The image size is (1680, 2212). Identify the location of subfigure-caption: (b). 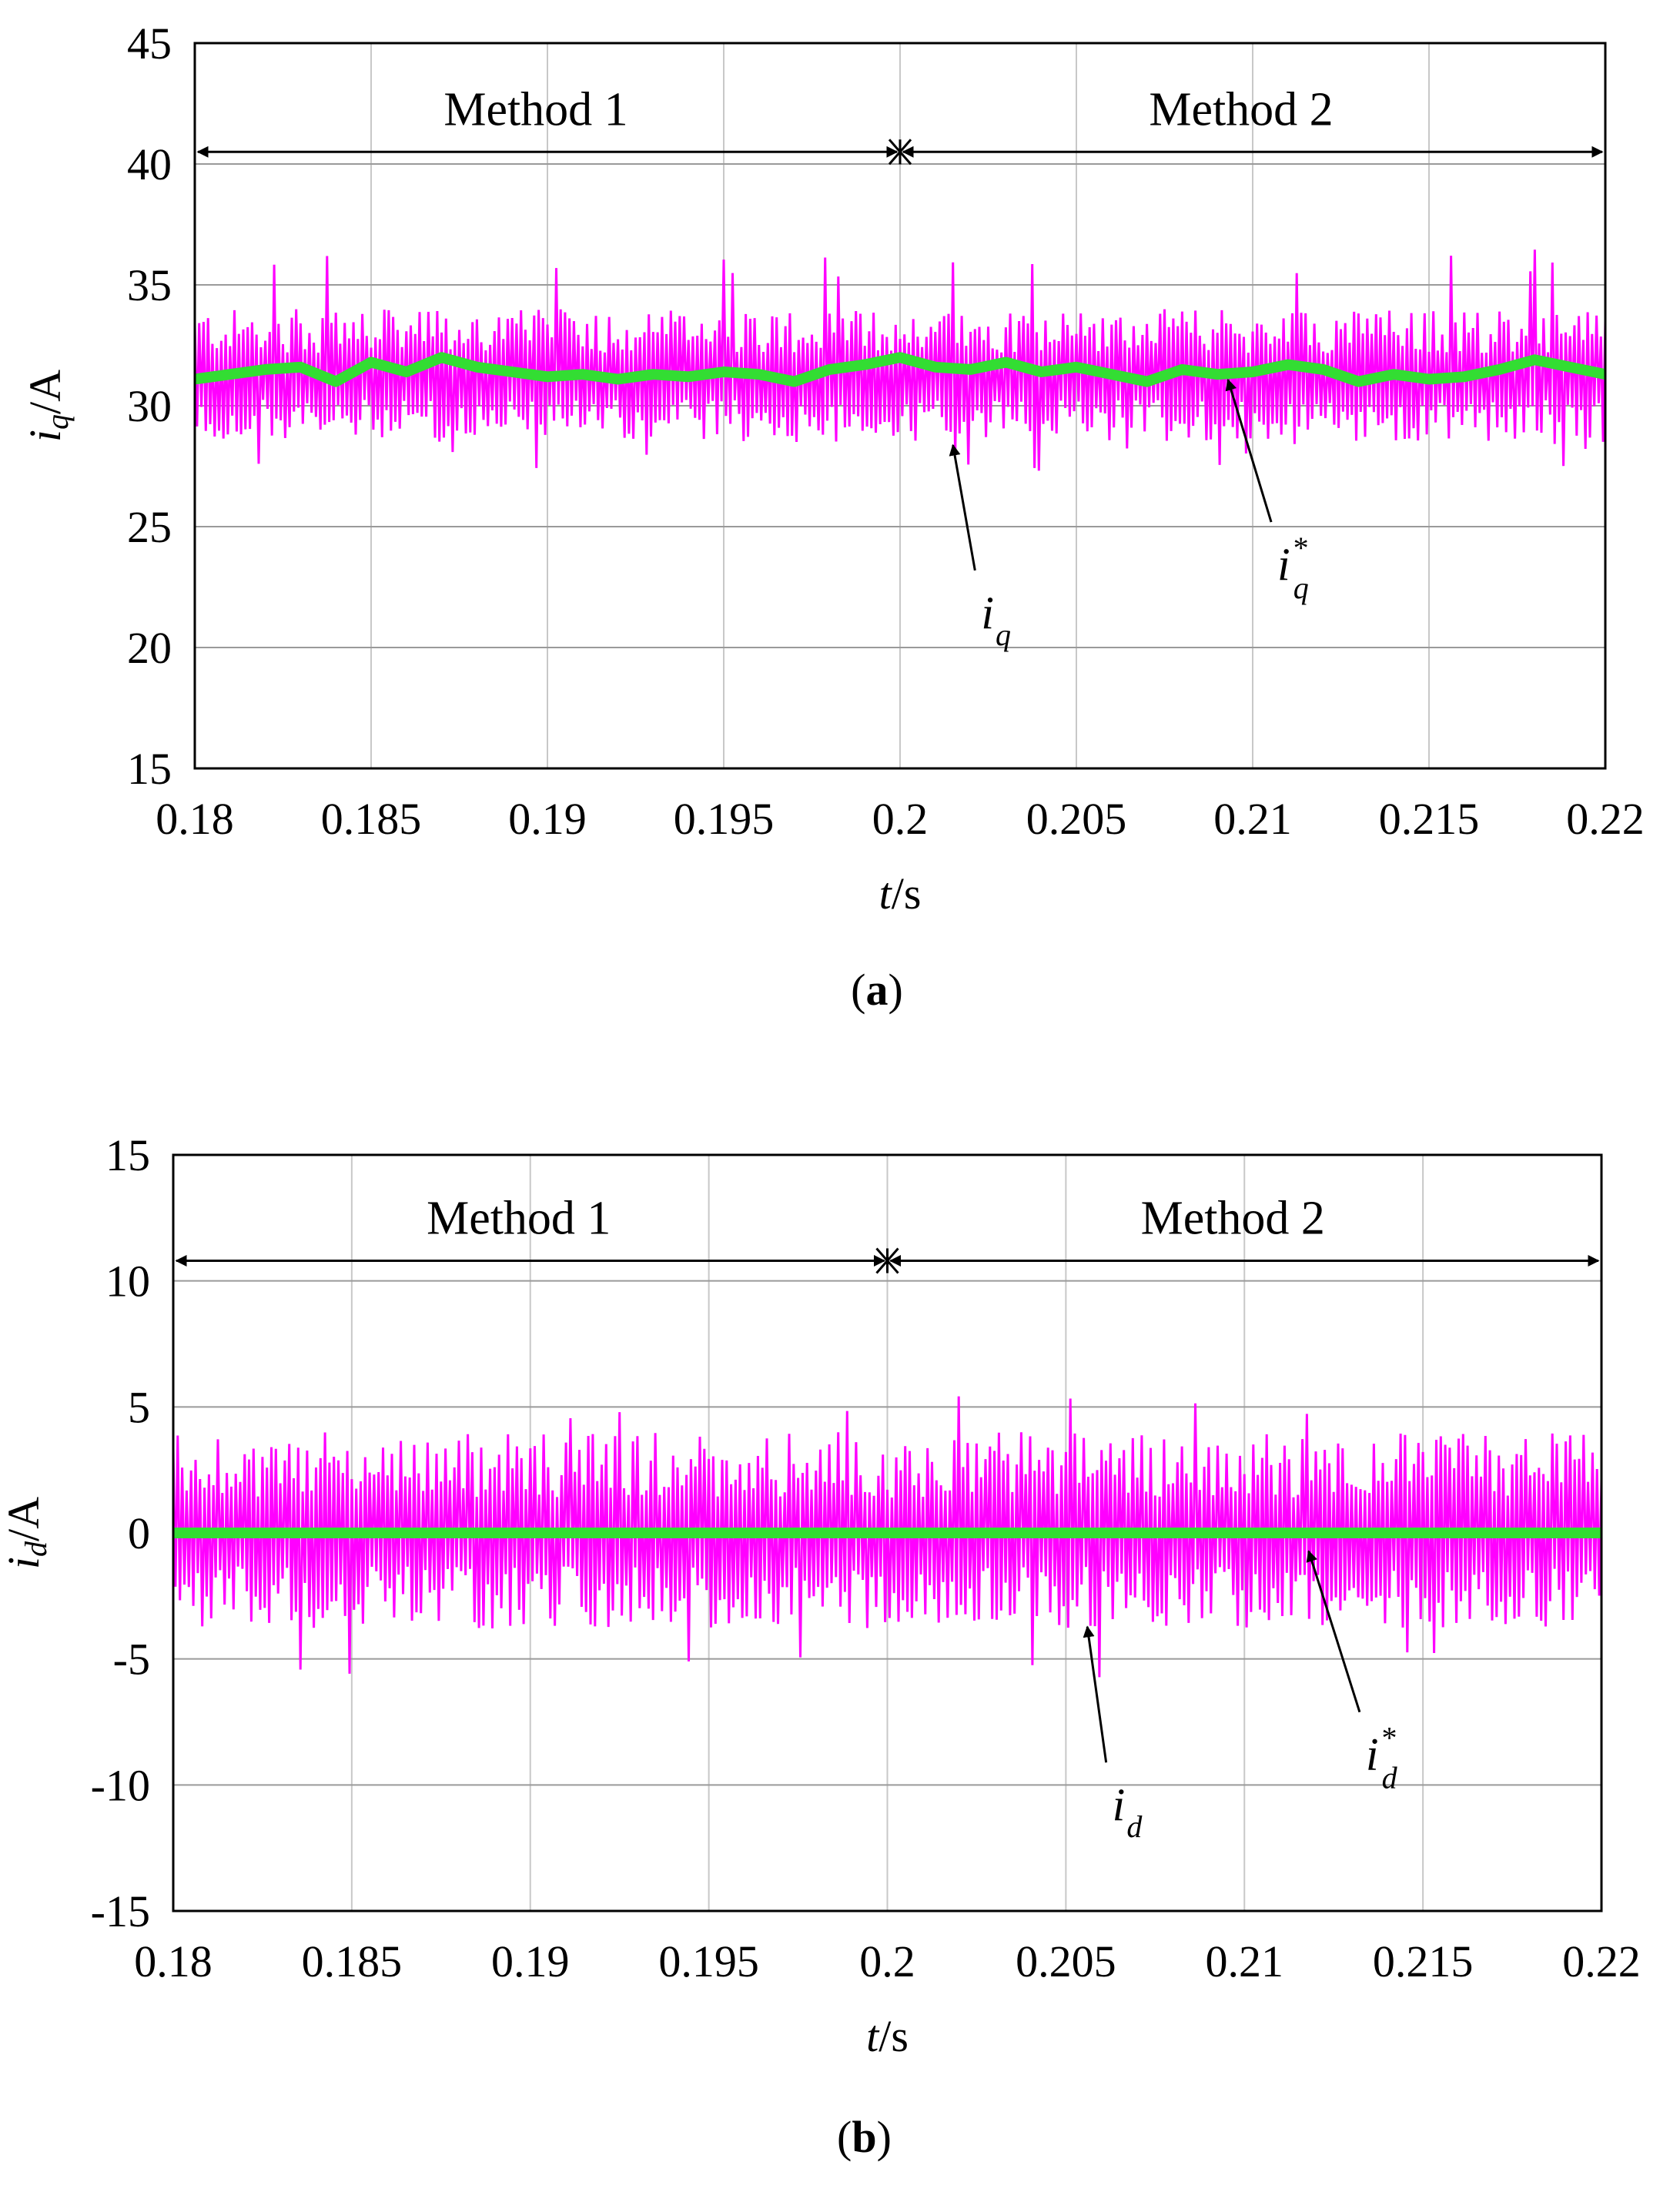
(864, 2137).